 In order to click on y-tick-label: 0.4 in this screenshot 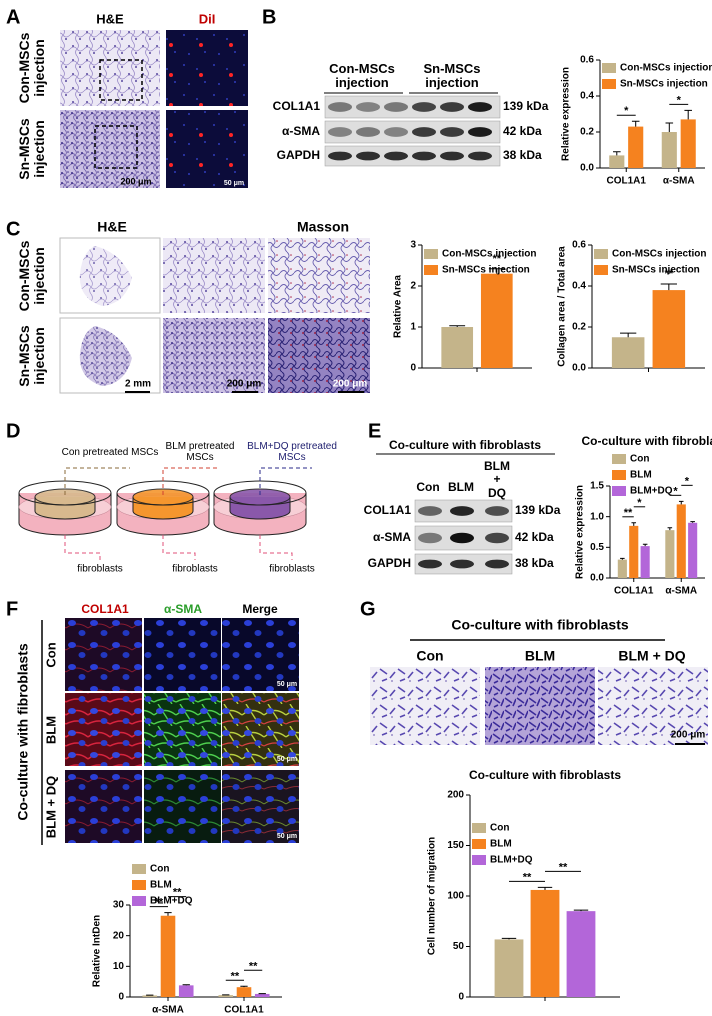, I will do `click(579, 286)`.